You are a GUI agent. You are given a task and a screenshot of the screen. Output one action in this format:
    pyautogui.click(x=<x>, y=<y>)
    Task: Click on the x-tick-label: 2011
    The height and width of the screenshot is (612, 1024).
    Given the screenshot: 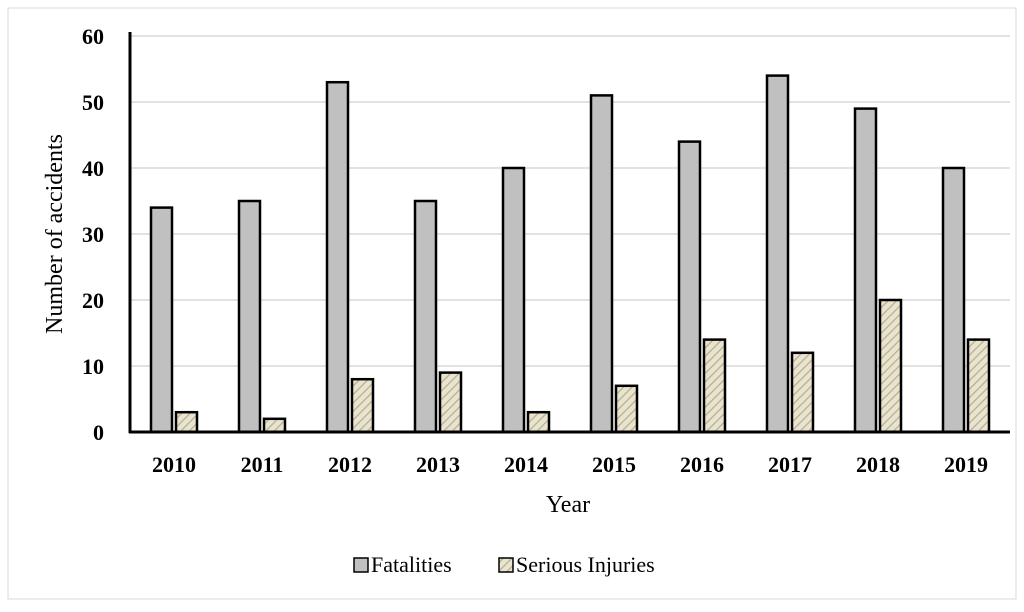 What is the action you would take?
    pyautogui.click(x=262, y=464)
    